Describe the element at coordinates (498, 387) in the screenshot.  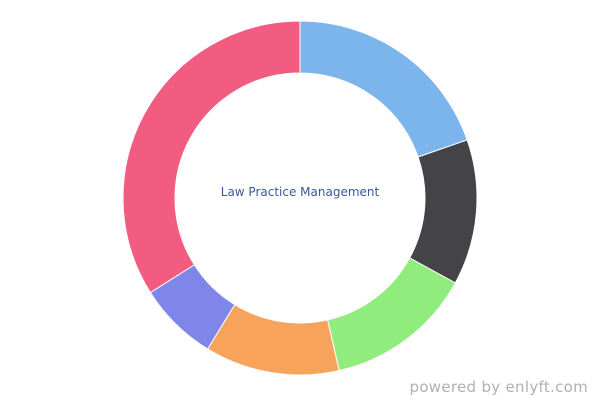
I see `credit-text: powered by enlyft.com` at that location.